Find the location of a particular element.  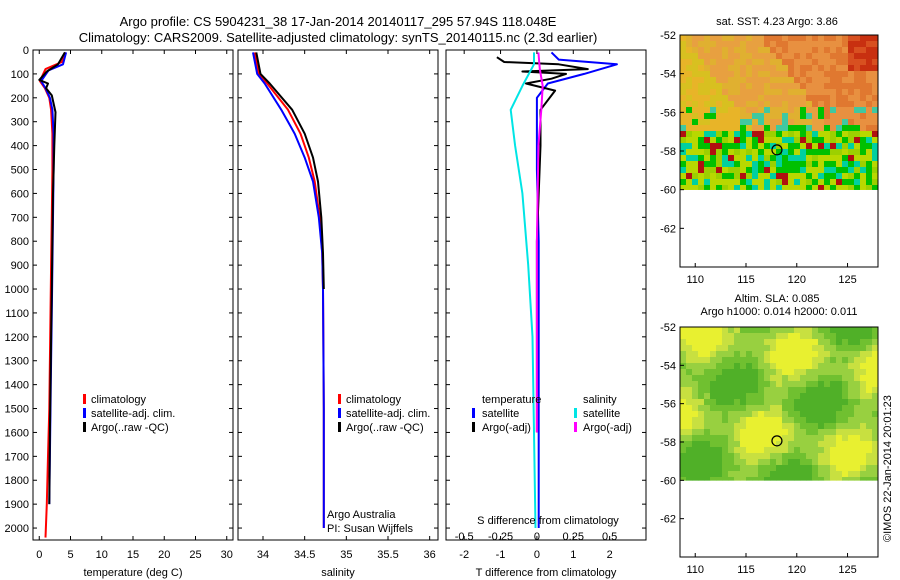

x-tick-label: 25 is located at coordinates (195, 555).